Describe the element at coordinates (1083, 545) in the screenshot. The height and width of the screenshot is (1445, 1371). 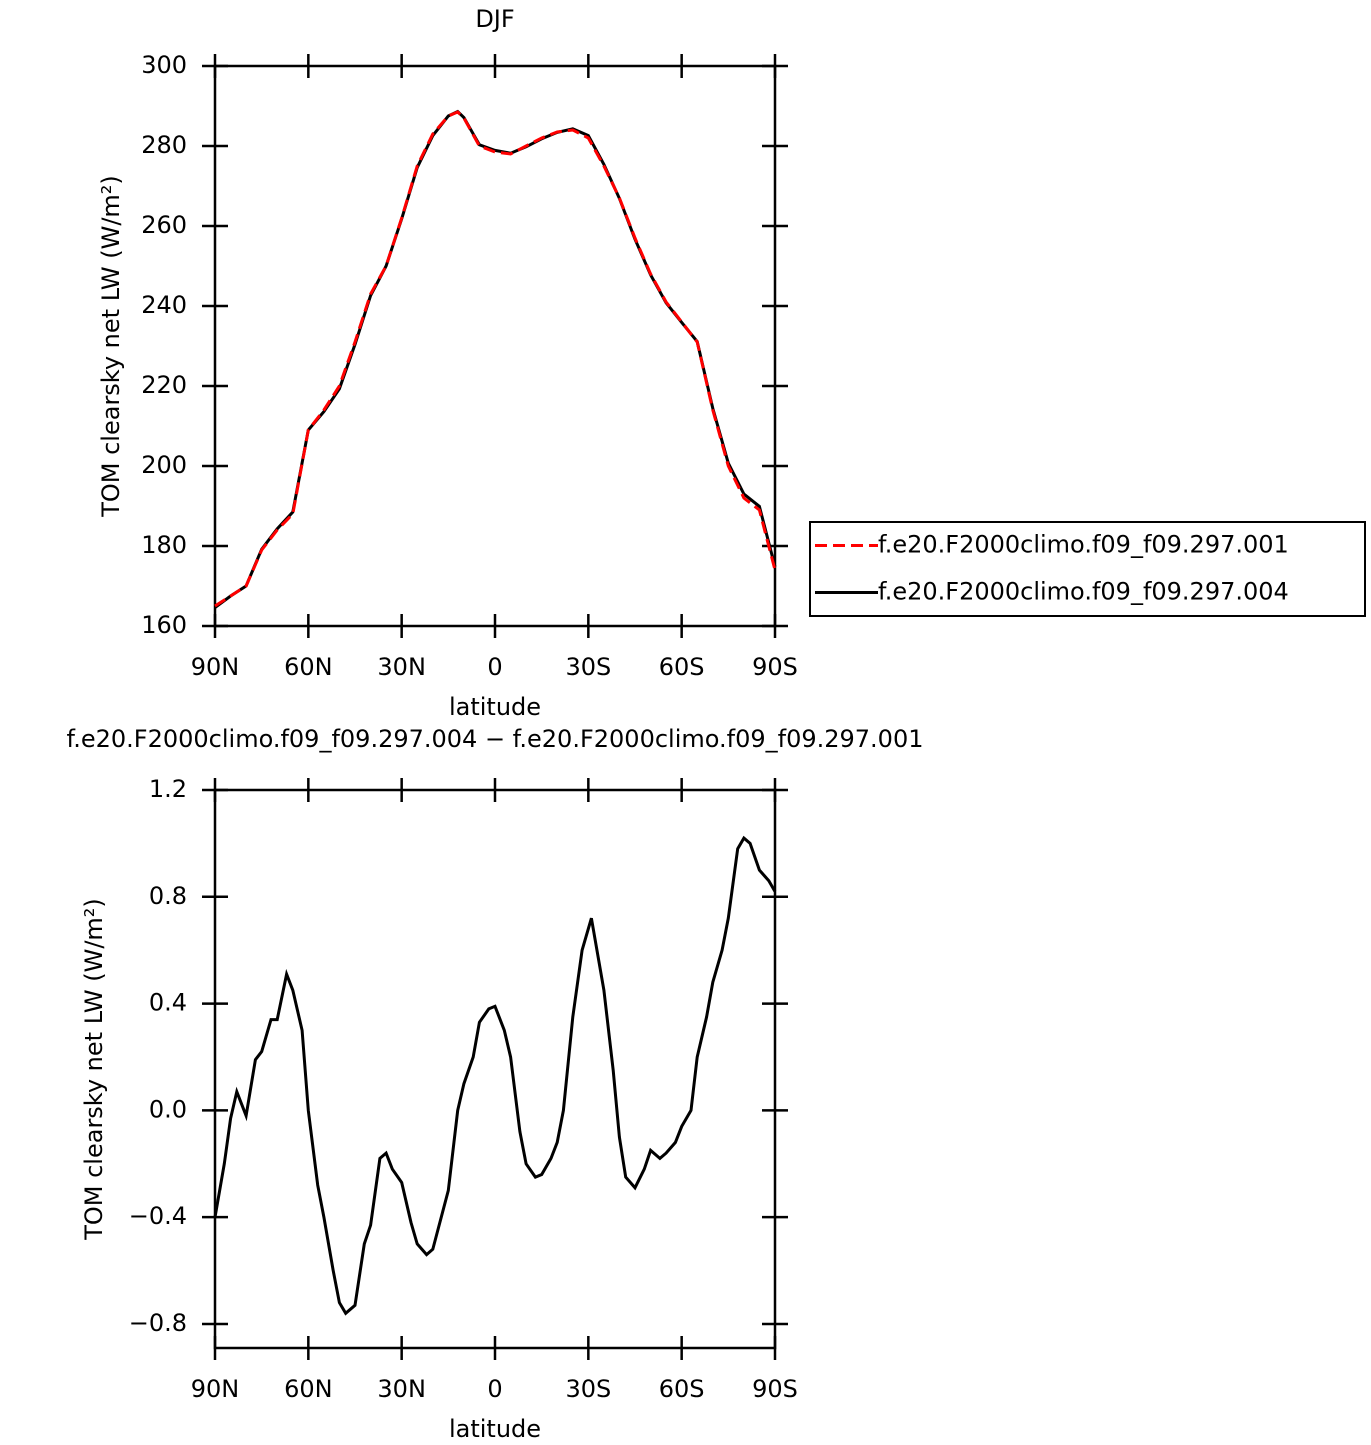
I see `legend-label: f.e20.F2000climo.f09_f09.297.001` at that location.